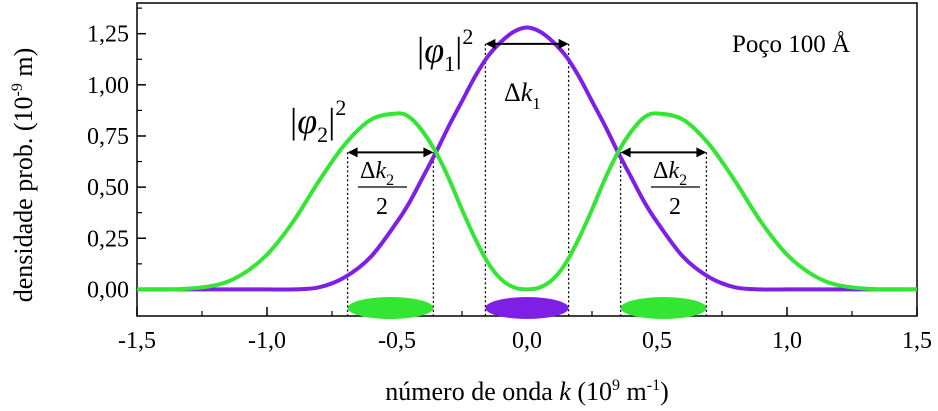  What do you see at coordinates (522, 95) in the screenshot?
I see `delta-k1-label: Δk1` at bounding box center [522, 95].